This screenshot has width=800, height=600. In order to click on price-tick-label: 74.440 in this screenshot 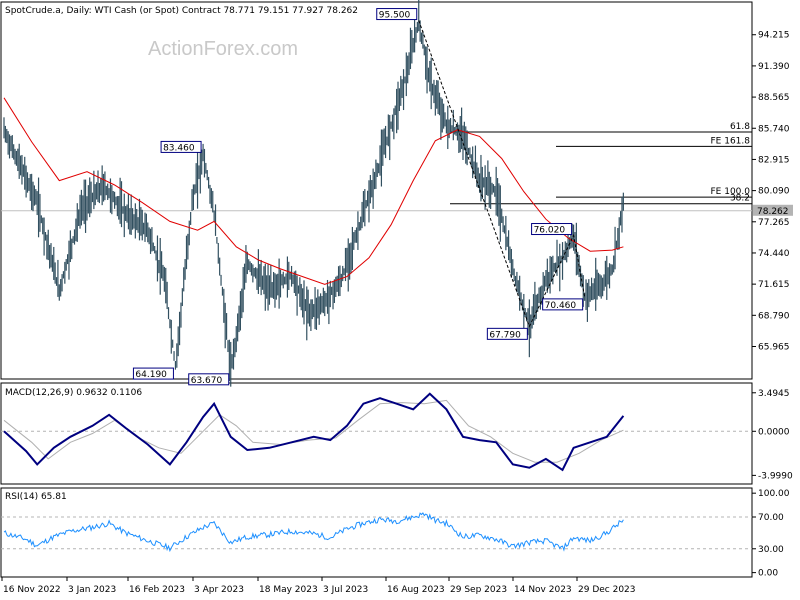, I will do `click(774, 254)`.